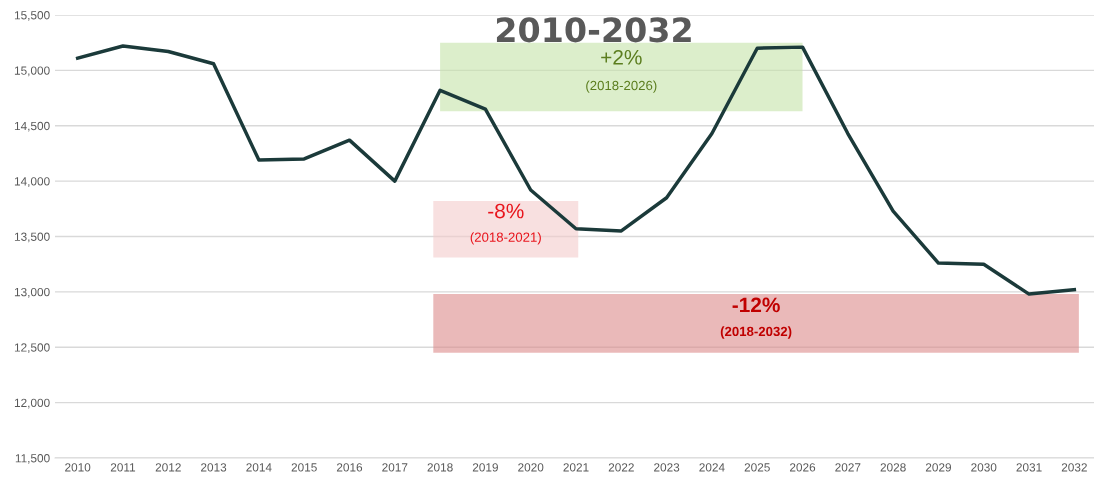 The width and height of the screenshot is (1094, 485). What do you see at coordinates (32, 126) in the screenshot?
I see `y-tick-label: 14,500` at bounding box center [32, 126].